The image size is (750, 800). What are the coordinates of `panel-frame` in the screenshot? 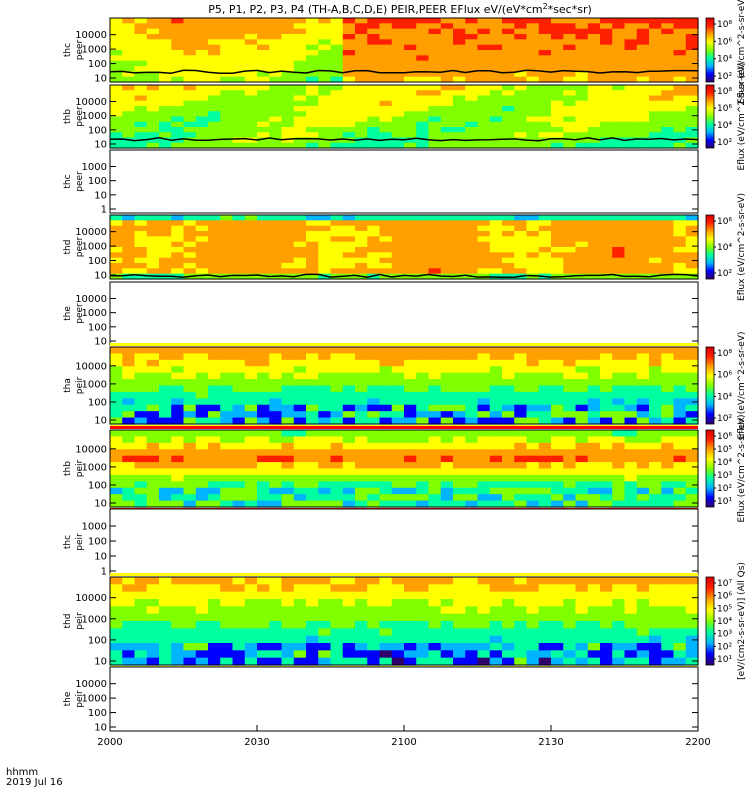 It's located at (404, 468).